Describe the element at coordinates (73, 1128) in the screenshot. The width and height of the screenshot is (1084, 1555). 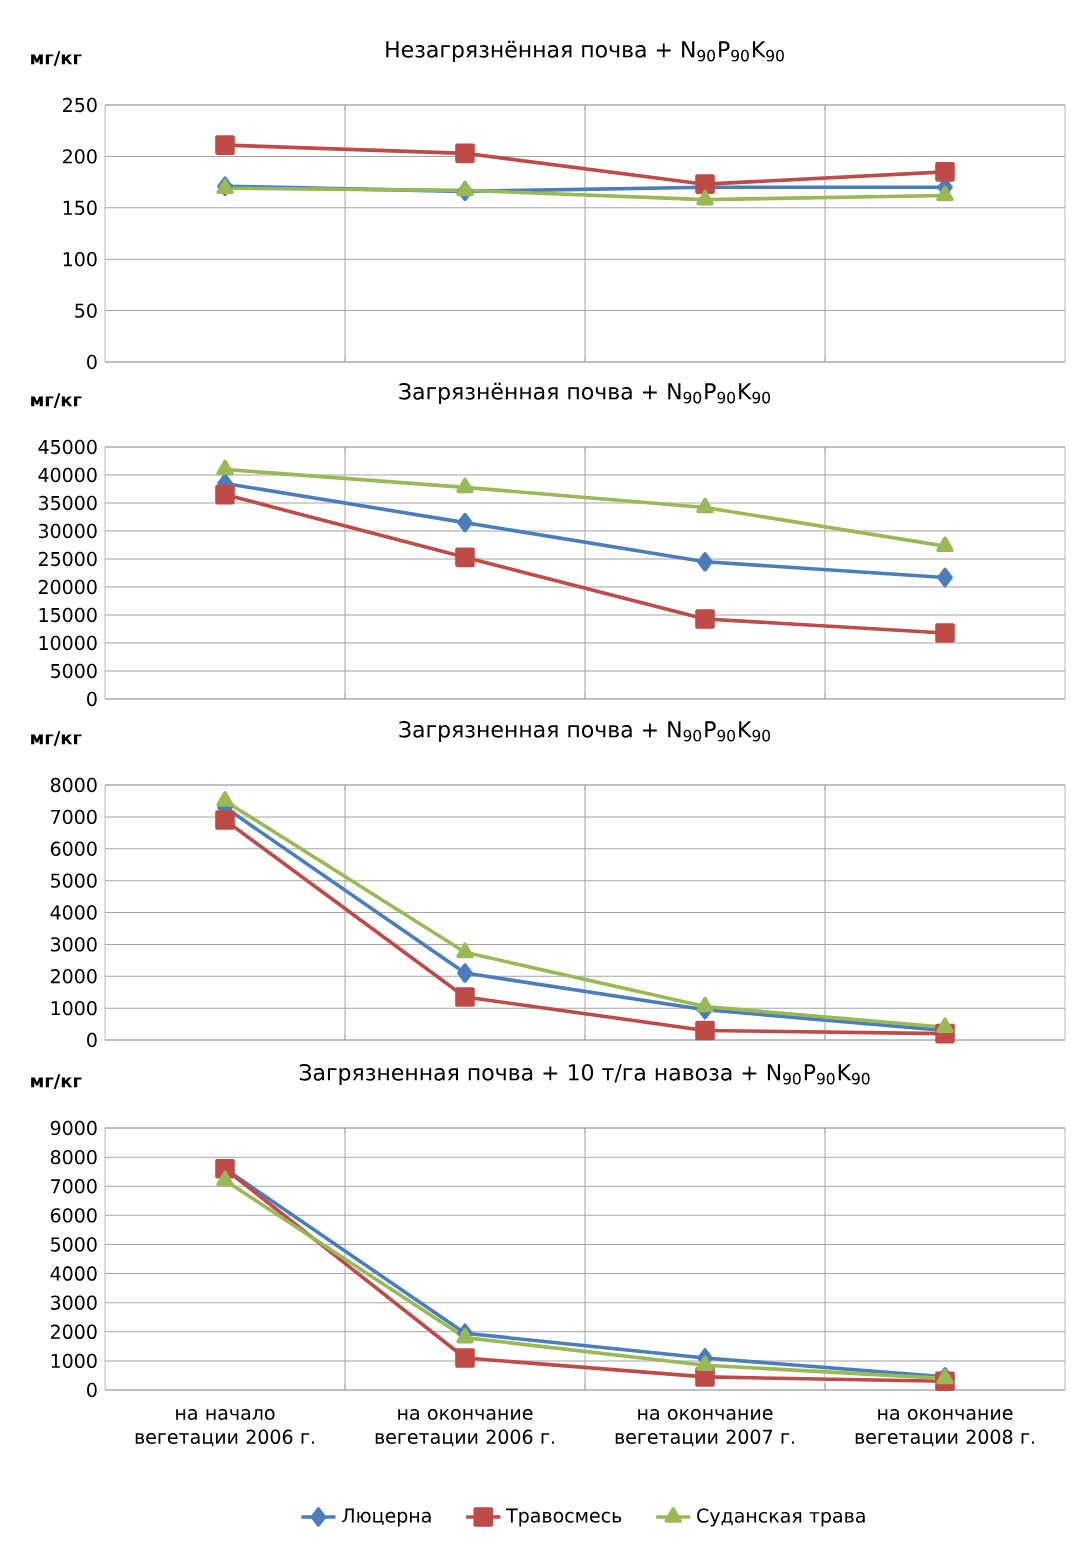
I see `y-tick-label: 9000` at that location.